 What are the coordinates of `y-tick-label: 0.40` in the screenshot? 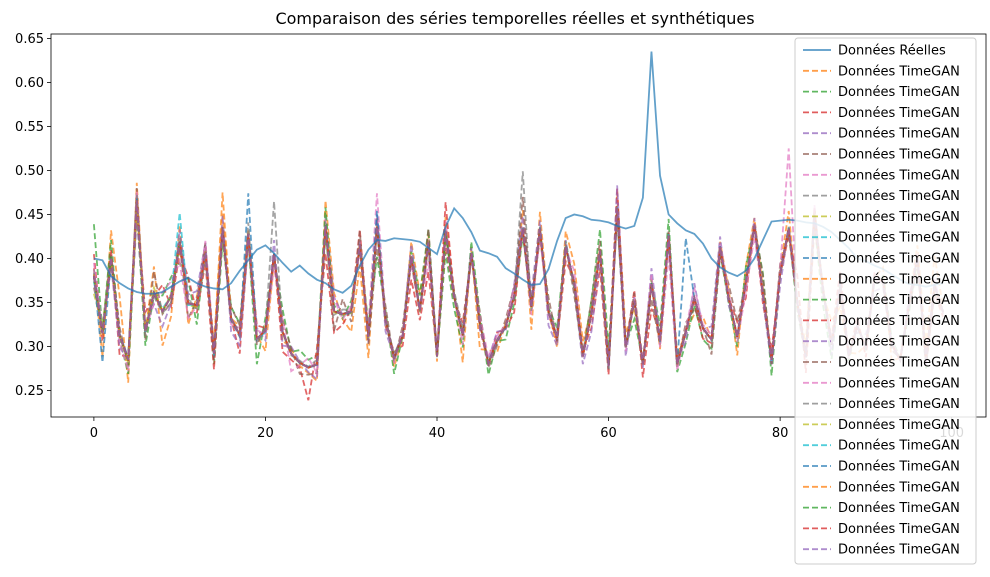 It's located at (29, 259).